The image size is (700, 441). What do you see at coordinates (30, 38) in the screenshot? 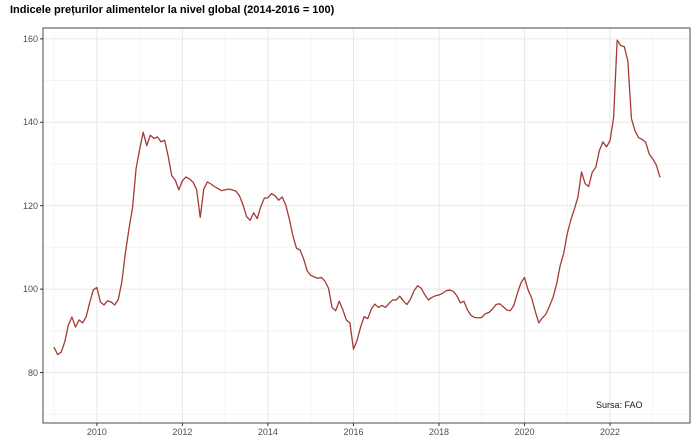
I see `y-tick-label: 160` at bounding box center [30, 38].